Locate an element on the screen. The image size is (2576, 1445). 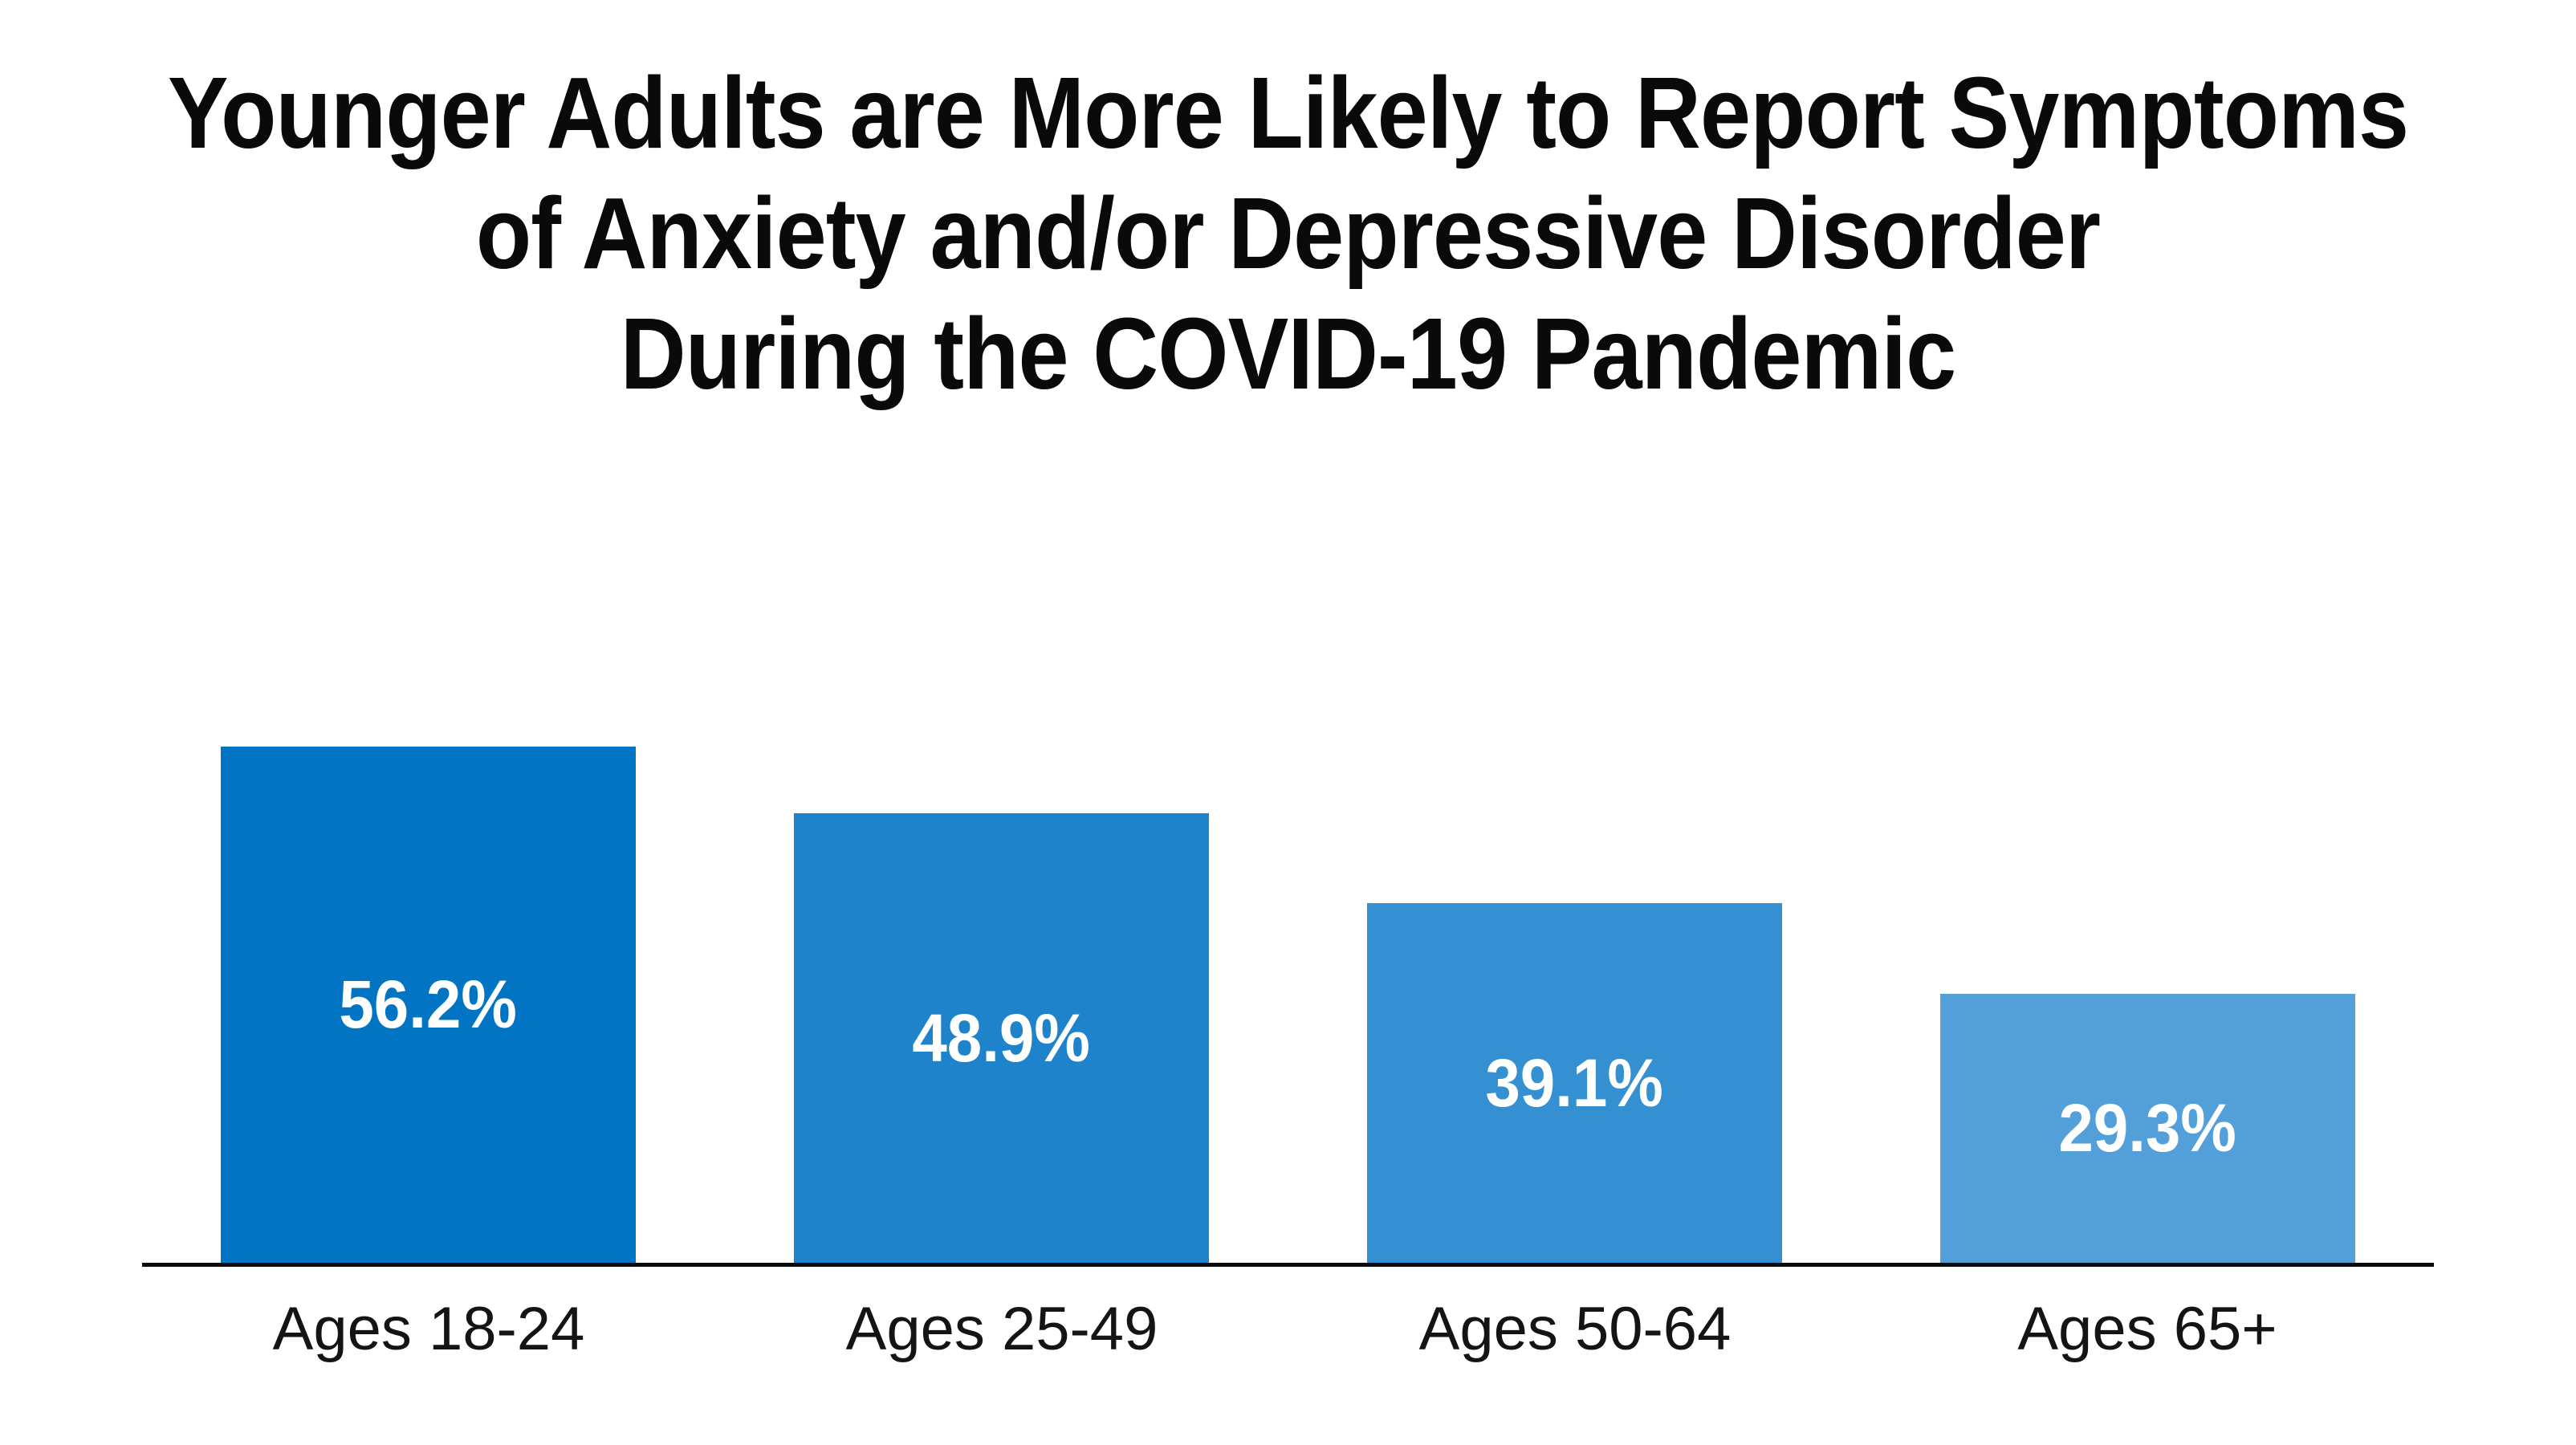
x-axis-line is located at coordinates (1288, 1265).